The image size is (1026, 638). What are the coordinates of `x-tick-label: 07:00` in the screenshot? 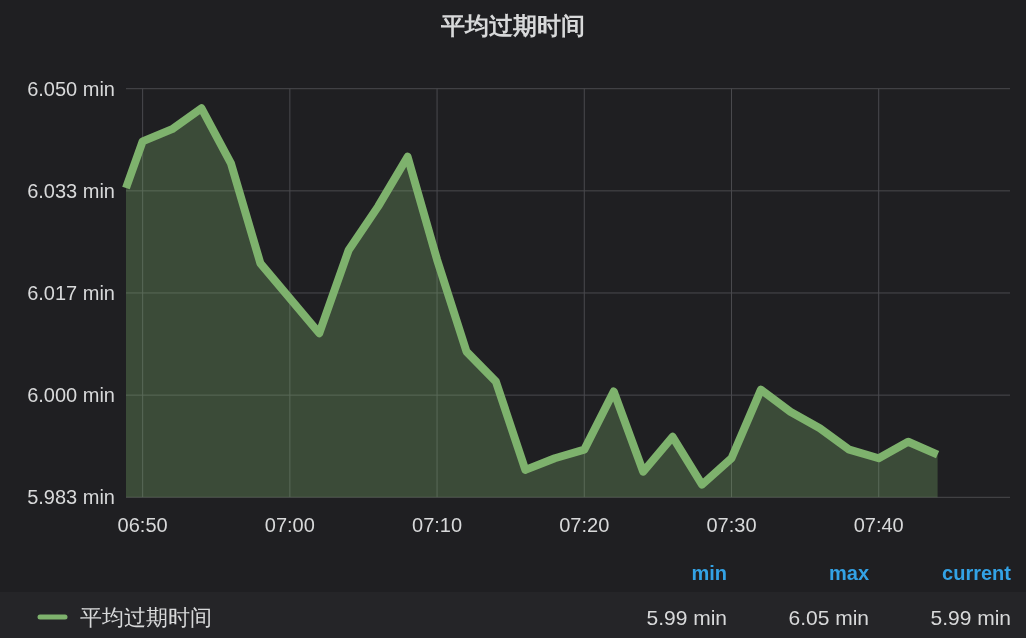 It's located at (289, 525).